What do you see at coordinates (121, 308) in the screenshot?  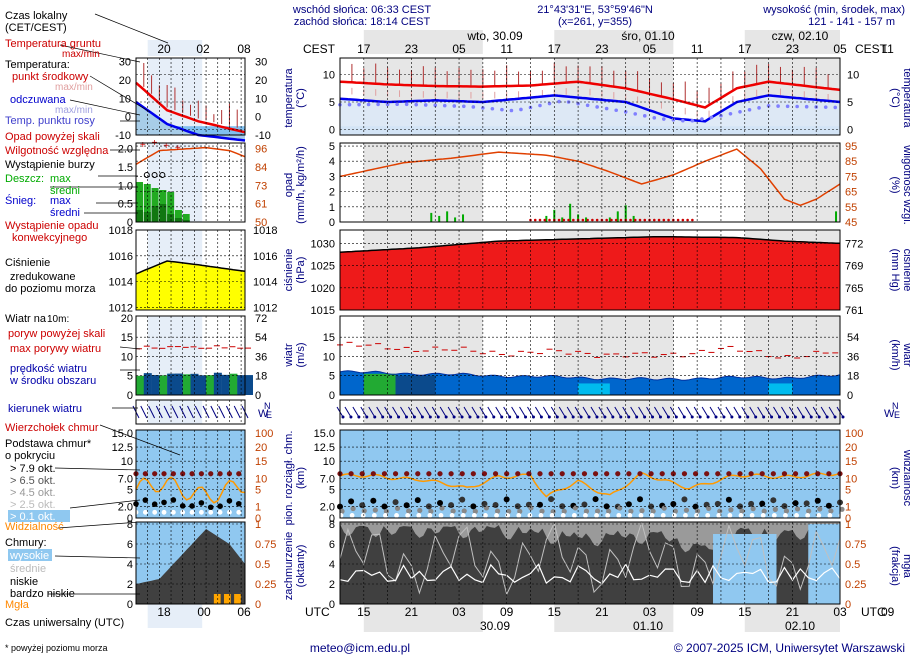 I see `y-tick-label: 1012` at bounding box center [121, 308].